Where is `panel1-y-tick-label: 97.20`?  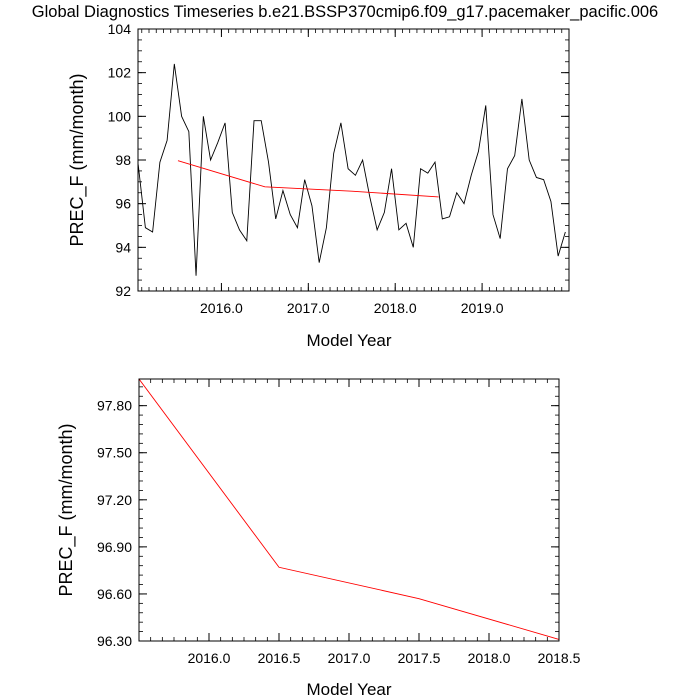
panel1-y-tick-label: 97.20 is located at coordinates (114, 500).